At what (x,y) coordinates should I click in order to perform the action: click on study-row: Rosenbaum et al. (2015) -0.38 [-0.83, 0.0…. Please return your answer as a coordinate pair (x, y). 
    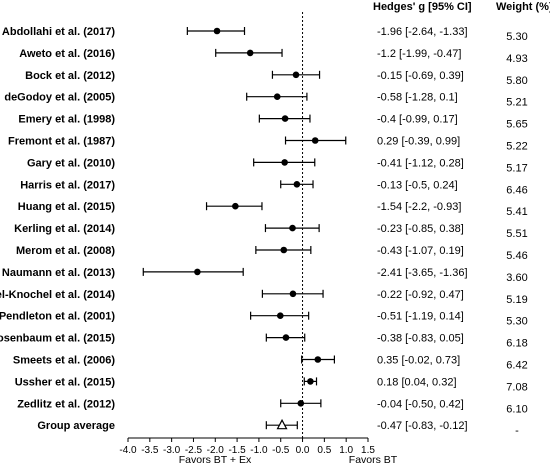
    Looking at the image, I should click on (264, 341).